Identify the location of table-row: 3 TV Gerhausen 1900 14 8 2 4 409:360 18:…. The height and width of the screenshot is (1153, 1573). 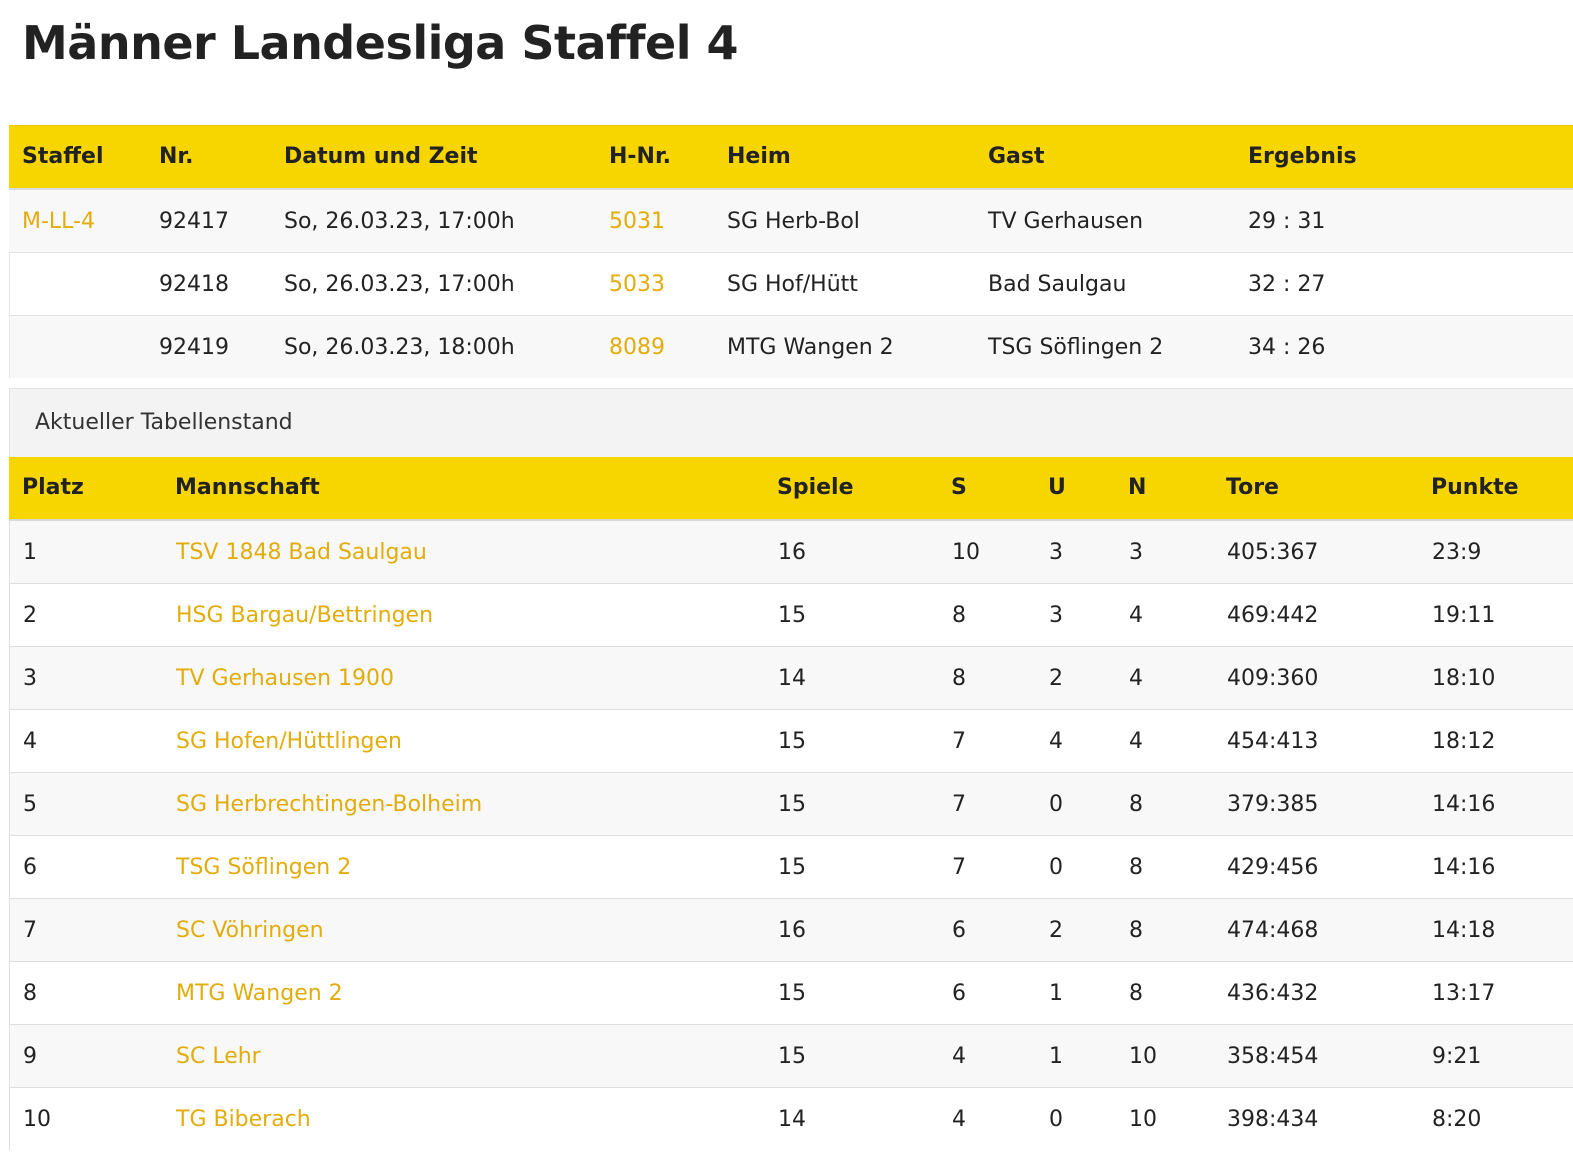
(791, 677).